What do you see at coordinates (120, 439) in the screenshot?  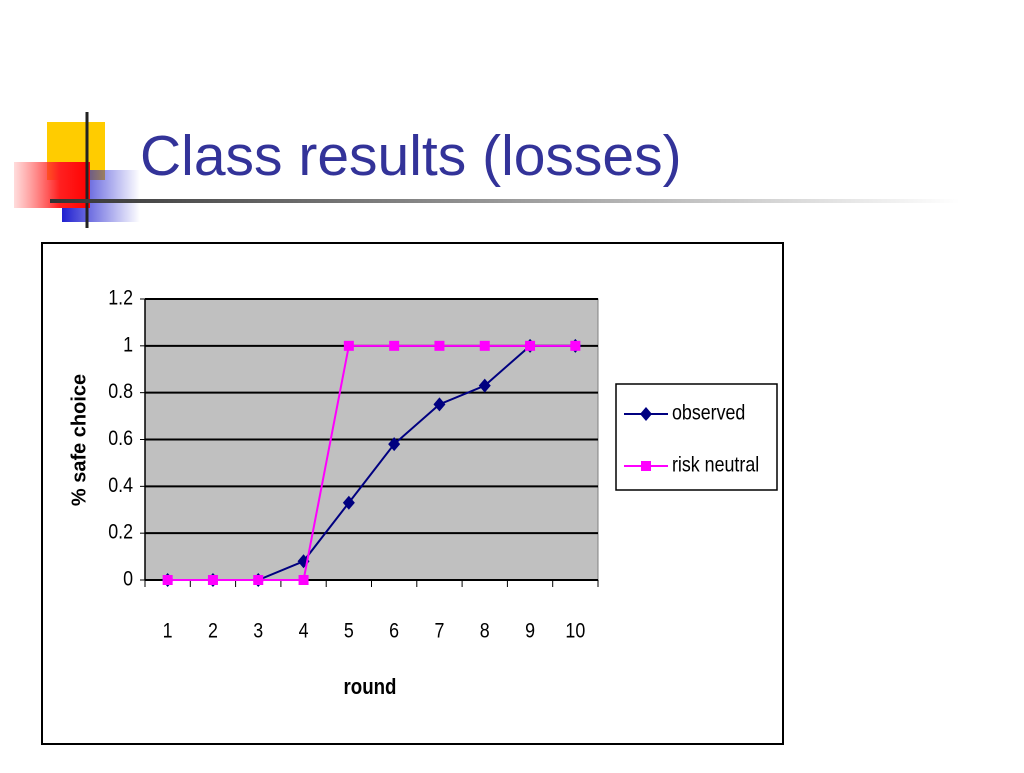 I see `y-tick-label: 0.6` at bounding box center [120, 439].